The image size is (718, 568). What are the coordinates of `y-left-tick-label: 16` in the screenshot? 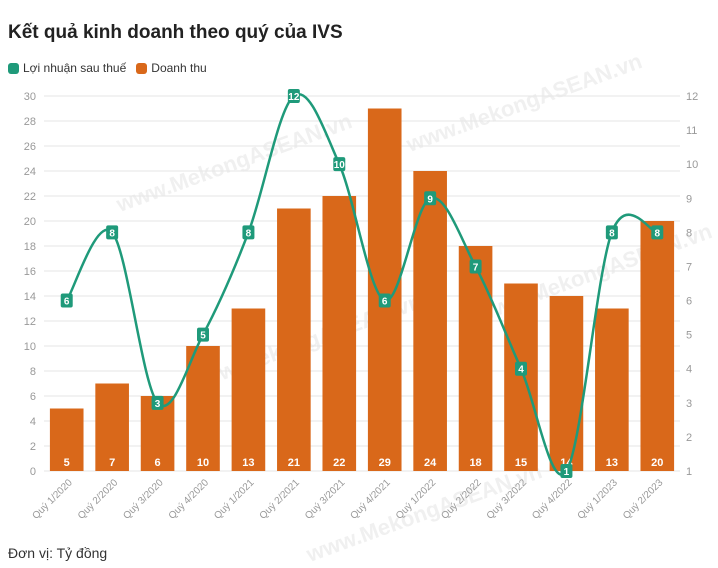 It's located at (30, 272).